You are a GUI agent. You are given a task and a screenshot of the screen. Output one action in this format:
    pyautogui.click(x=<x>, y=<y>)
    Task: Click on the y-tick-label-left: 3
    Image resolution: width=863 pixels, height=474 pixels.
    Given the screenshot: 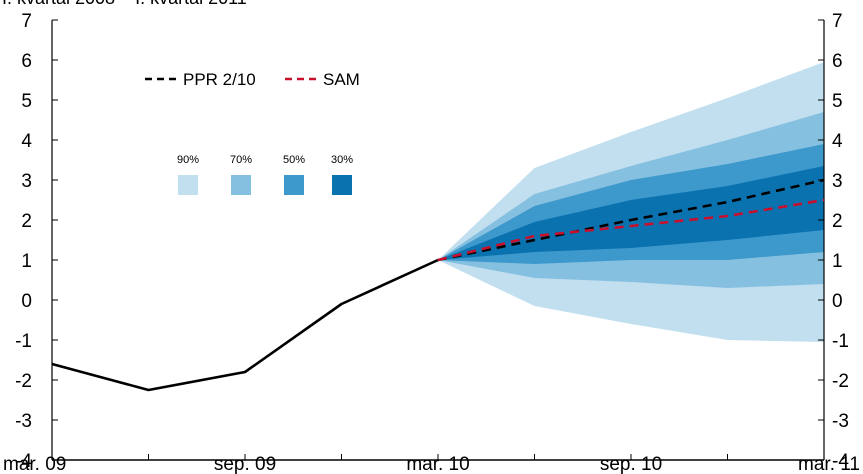 What is the action you would take?
    pyautogui.click(x=26, y=181)
    